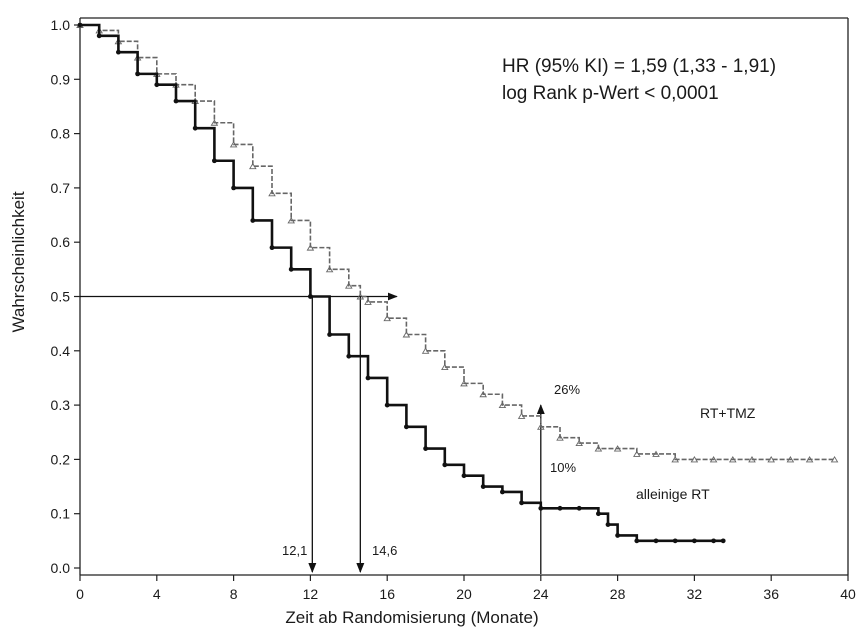  What do you see at coordinates (610, 93) in the screenshot?
I see `log-rank-text: log Rank p-Wert < 0,0001` at bounding box center [610, 93].